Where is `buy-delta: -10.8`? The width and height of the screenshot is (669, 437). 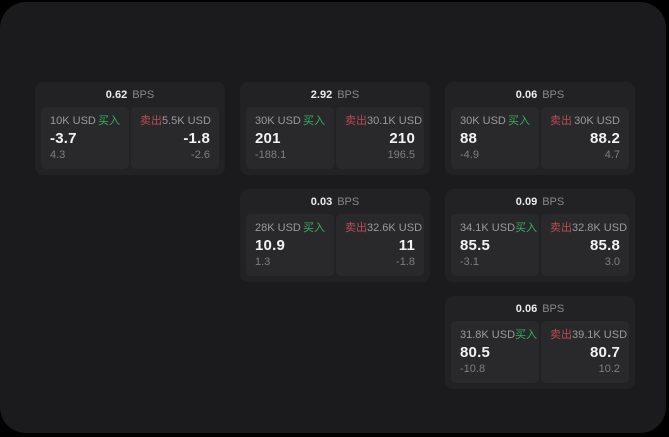 buy-delta: -10.8 is located at coordinates (473, 369).